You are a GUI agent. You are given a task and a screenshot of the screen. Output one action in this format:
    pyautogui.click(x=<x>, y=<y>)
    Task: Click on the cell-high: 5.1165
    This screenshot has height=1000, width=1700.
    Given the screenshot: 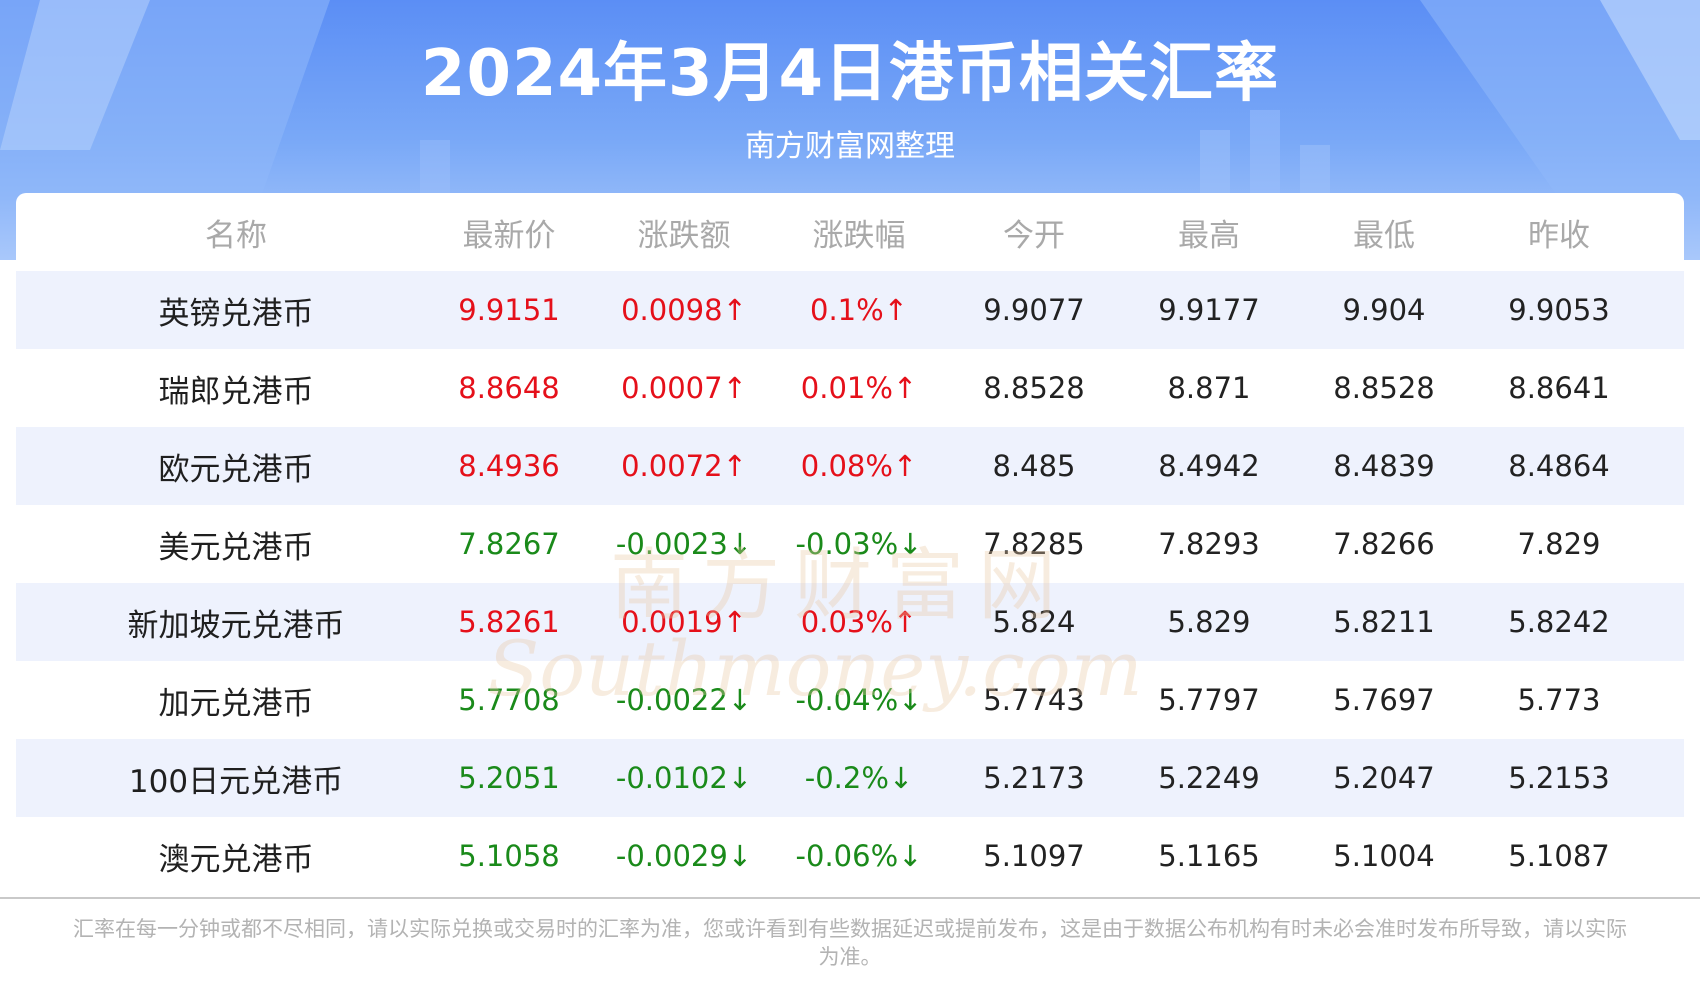 What is the action you would take?
    pyautogui.click(x=1209, y=856)
    